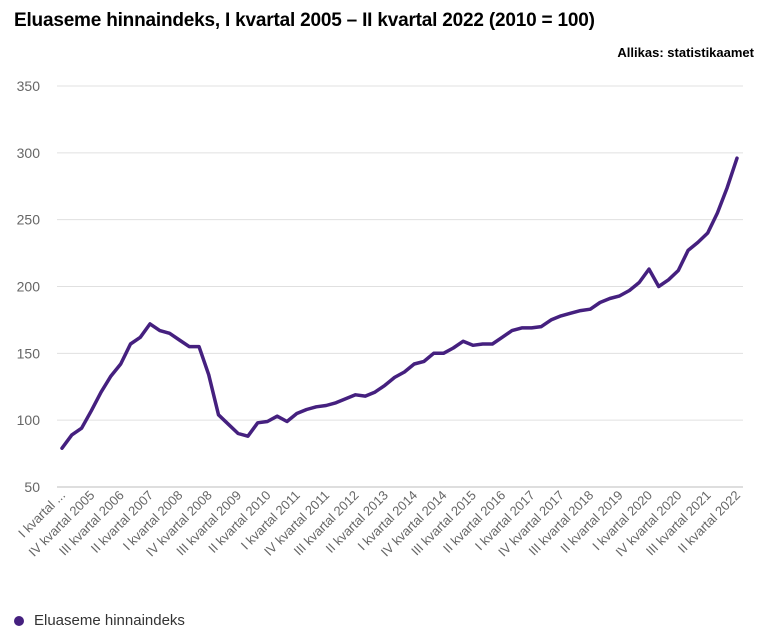  What do you see at coordinates (32, 487) in the screenshot?
I see `y-tick-label: 50` at bounding box center [32, 487].